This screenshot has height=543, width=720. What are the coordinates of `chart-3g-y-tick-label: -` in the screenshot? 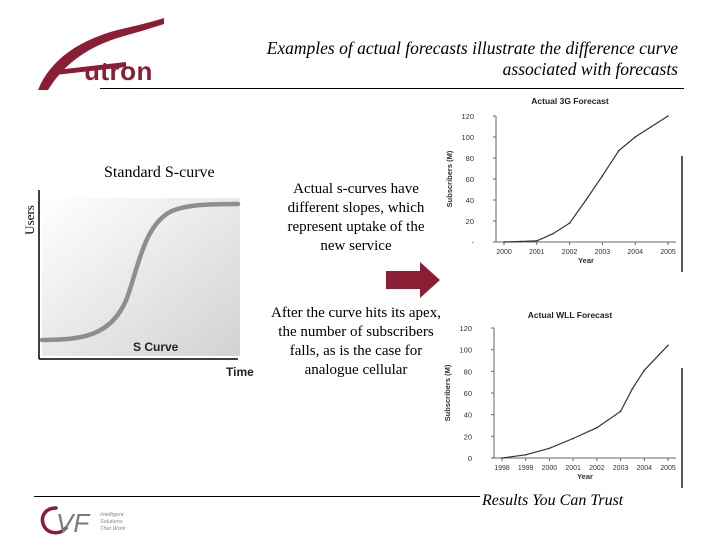 It's located at (473, 242).